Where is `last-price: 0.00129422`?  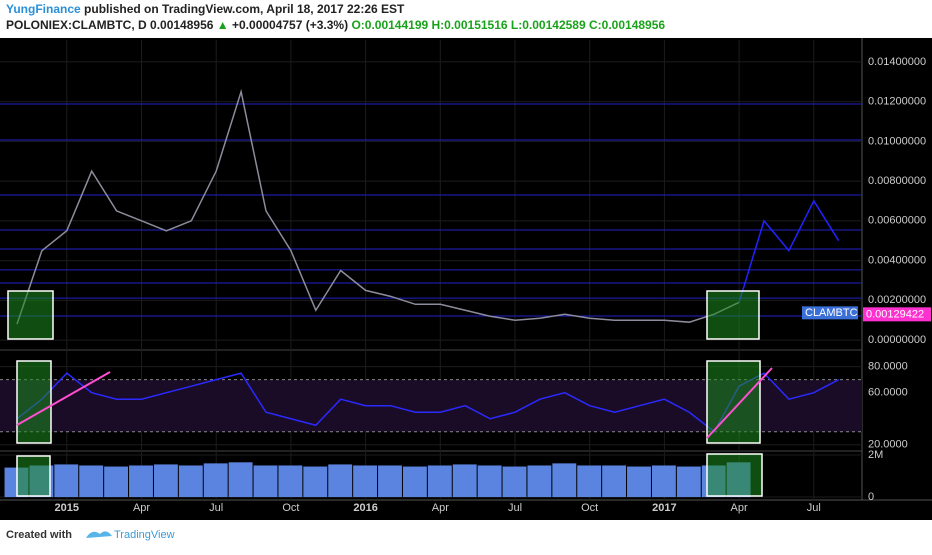 last-price: 0.00129422 is located at coordinates (895, 314).